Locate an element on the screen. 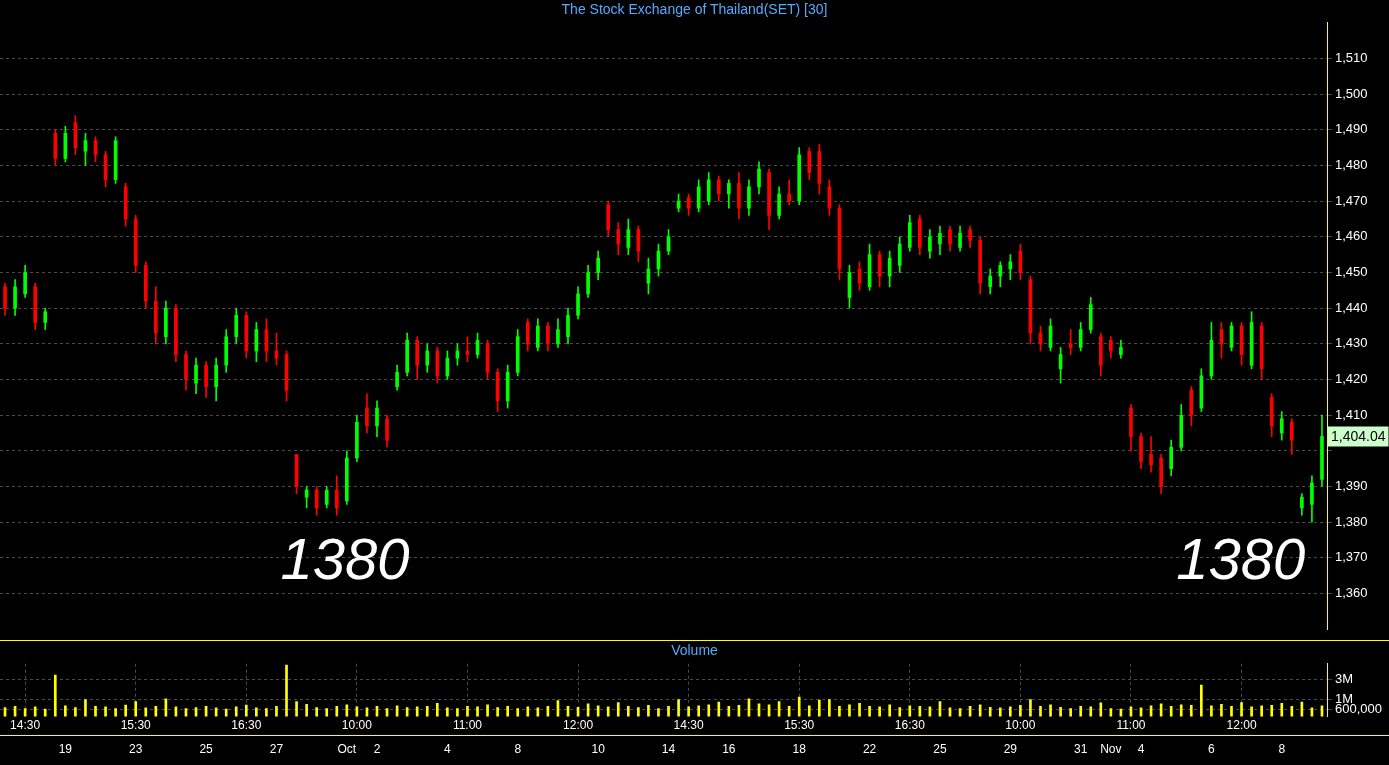  y-tick-label: 1,490 is located at coordinates (1351, 129).